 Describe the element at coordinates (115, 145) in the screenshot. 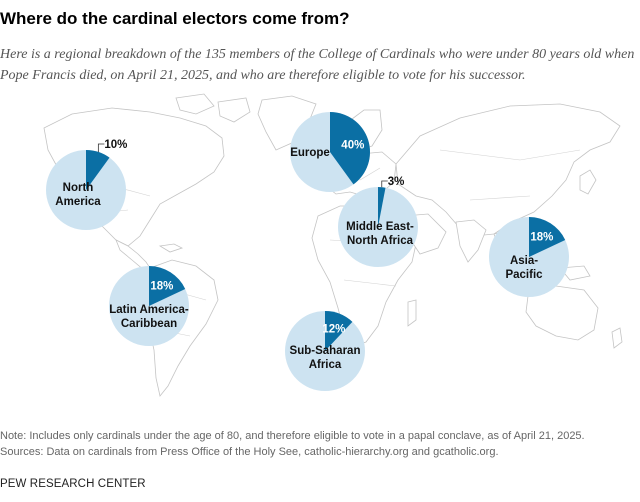

I see `pct-label-na: 10%` at that location.